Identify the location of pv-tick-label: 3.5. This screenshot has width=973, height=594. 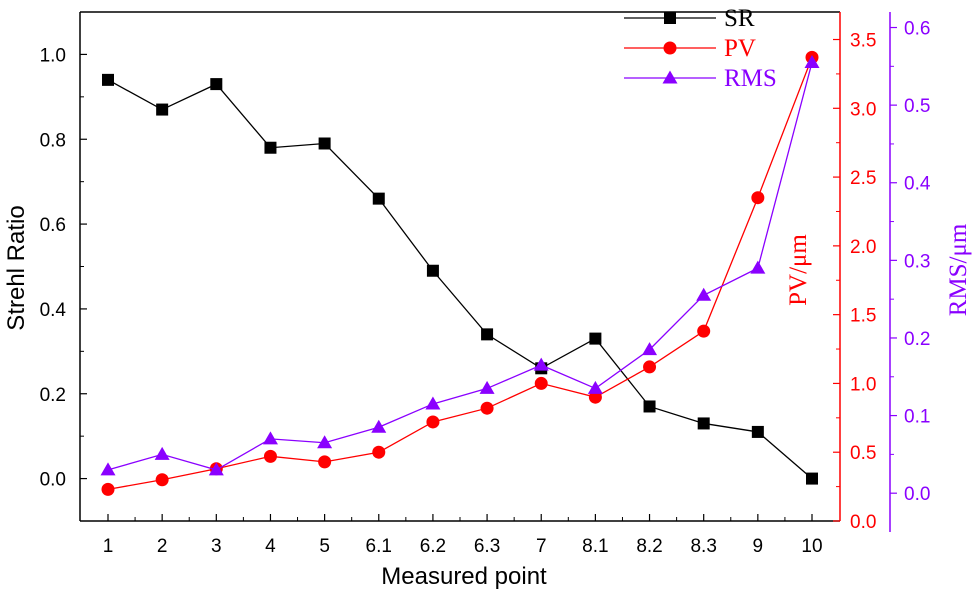
(863, 41).